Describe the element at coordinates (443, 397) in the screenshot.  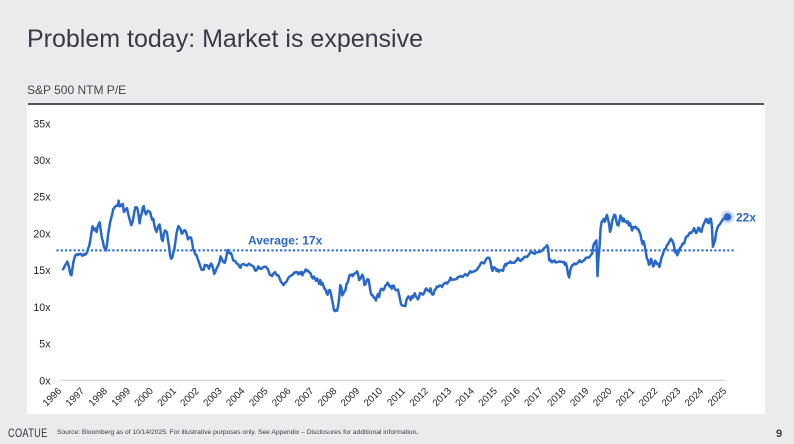
I see `svg-text: 2013` at that location.